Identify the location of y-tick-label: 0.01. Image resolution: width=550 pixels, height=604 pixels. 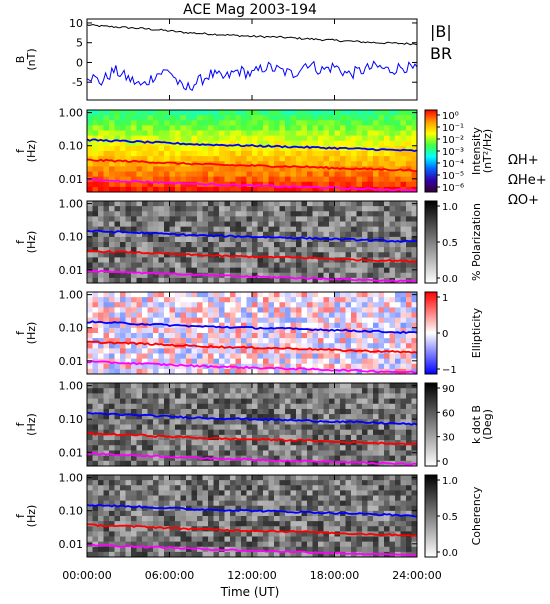
(71, 453).